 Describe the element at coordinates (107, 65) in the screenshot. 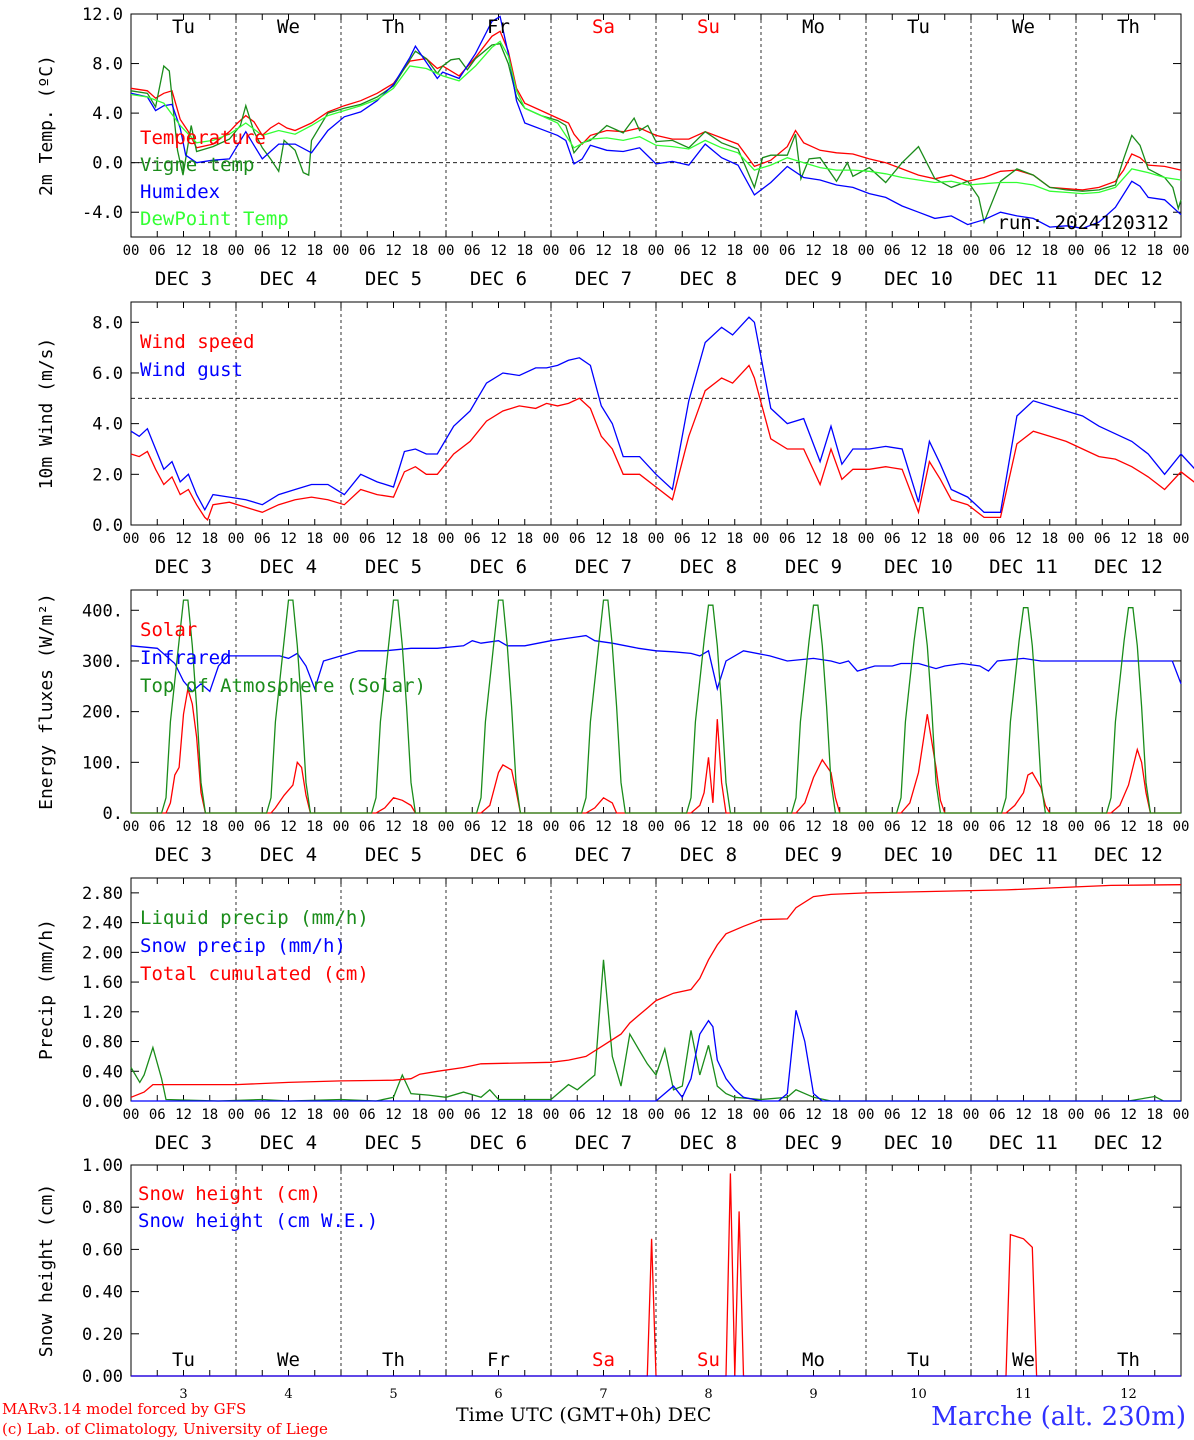

I see `y-tick-label: 8.0` at that location.